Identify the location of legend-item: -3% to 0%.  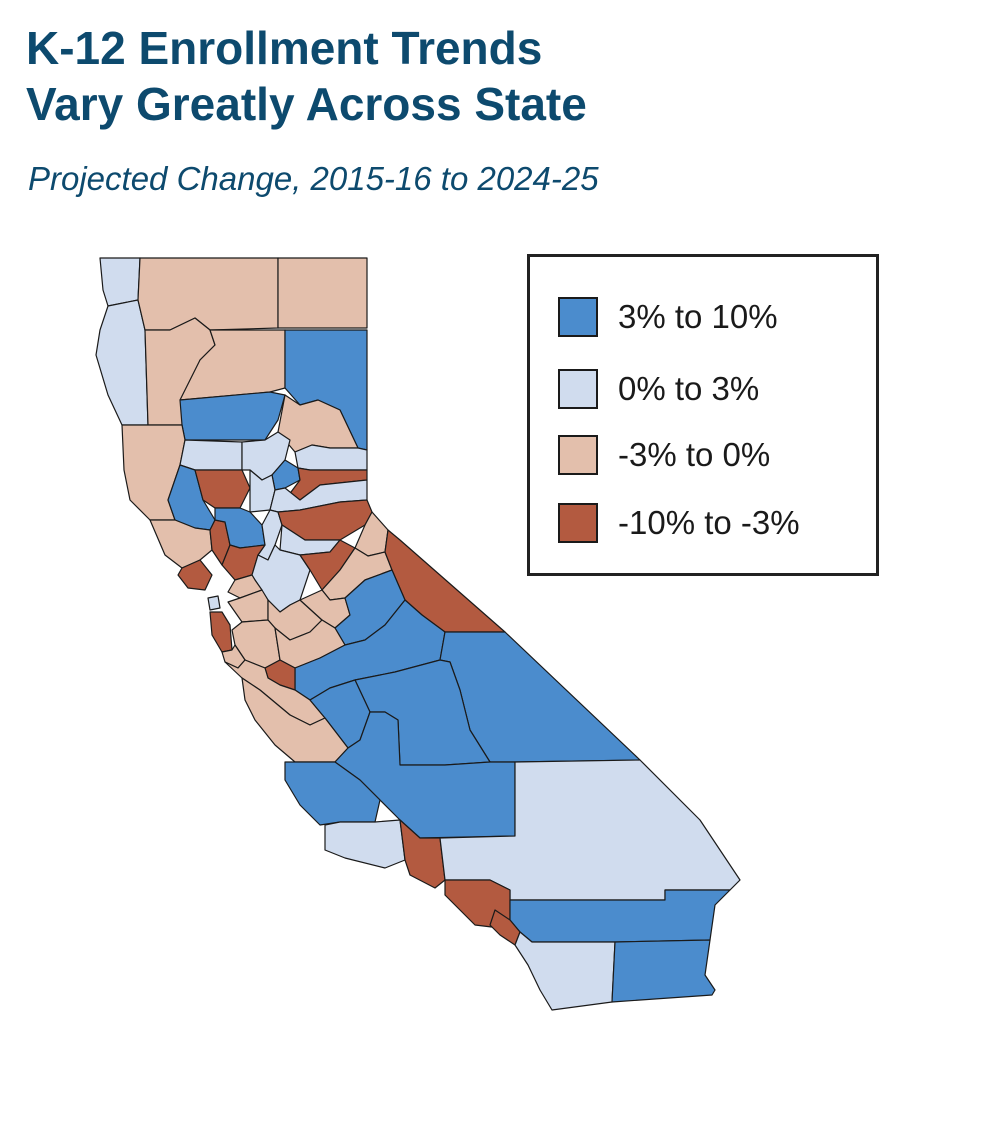
(664, 455).